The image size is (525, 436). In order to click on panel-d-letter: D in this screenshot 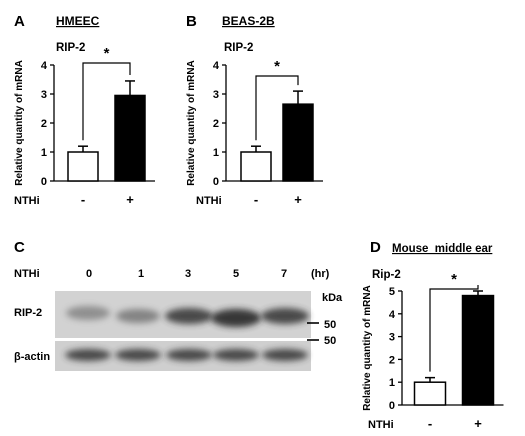, I will do `click(375, 247)`.